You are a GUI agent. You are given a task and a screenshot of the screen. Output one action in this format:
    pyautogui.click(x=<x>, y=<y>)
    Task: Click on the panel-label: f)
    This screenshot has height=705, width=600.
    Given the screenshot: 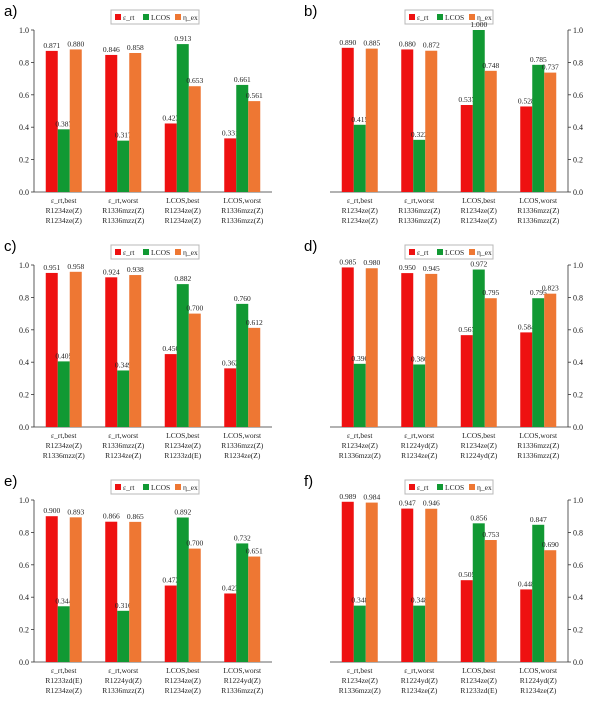 What is the action you would take?
    pyautogui.click(x=309, y=481)
    